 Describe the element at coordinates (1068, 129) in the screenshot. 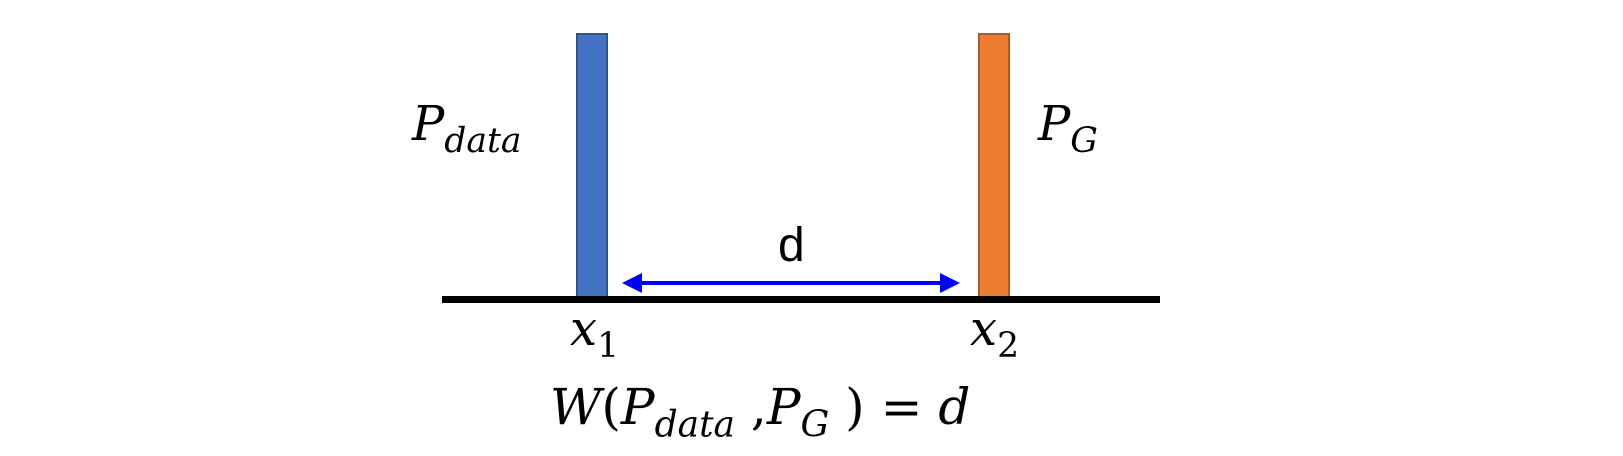

I see `p-g-label: PG` at that location.